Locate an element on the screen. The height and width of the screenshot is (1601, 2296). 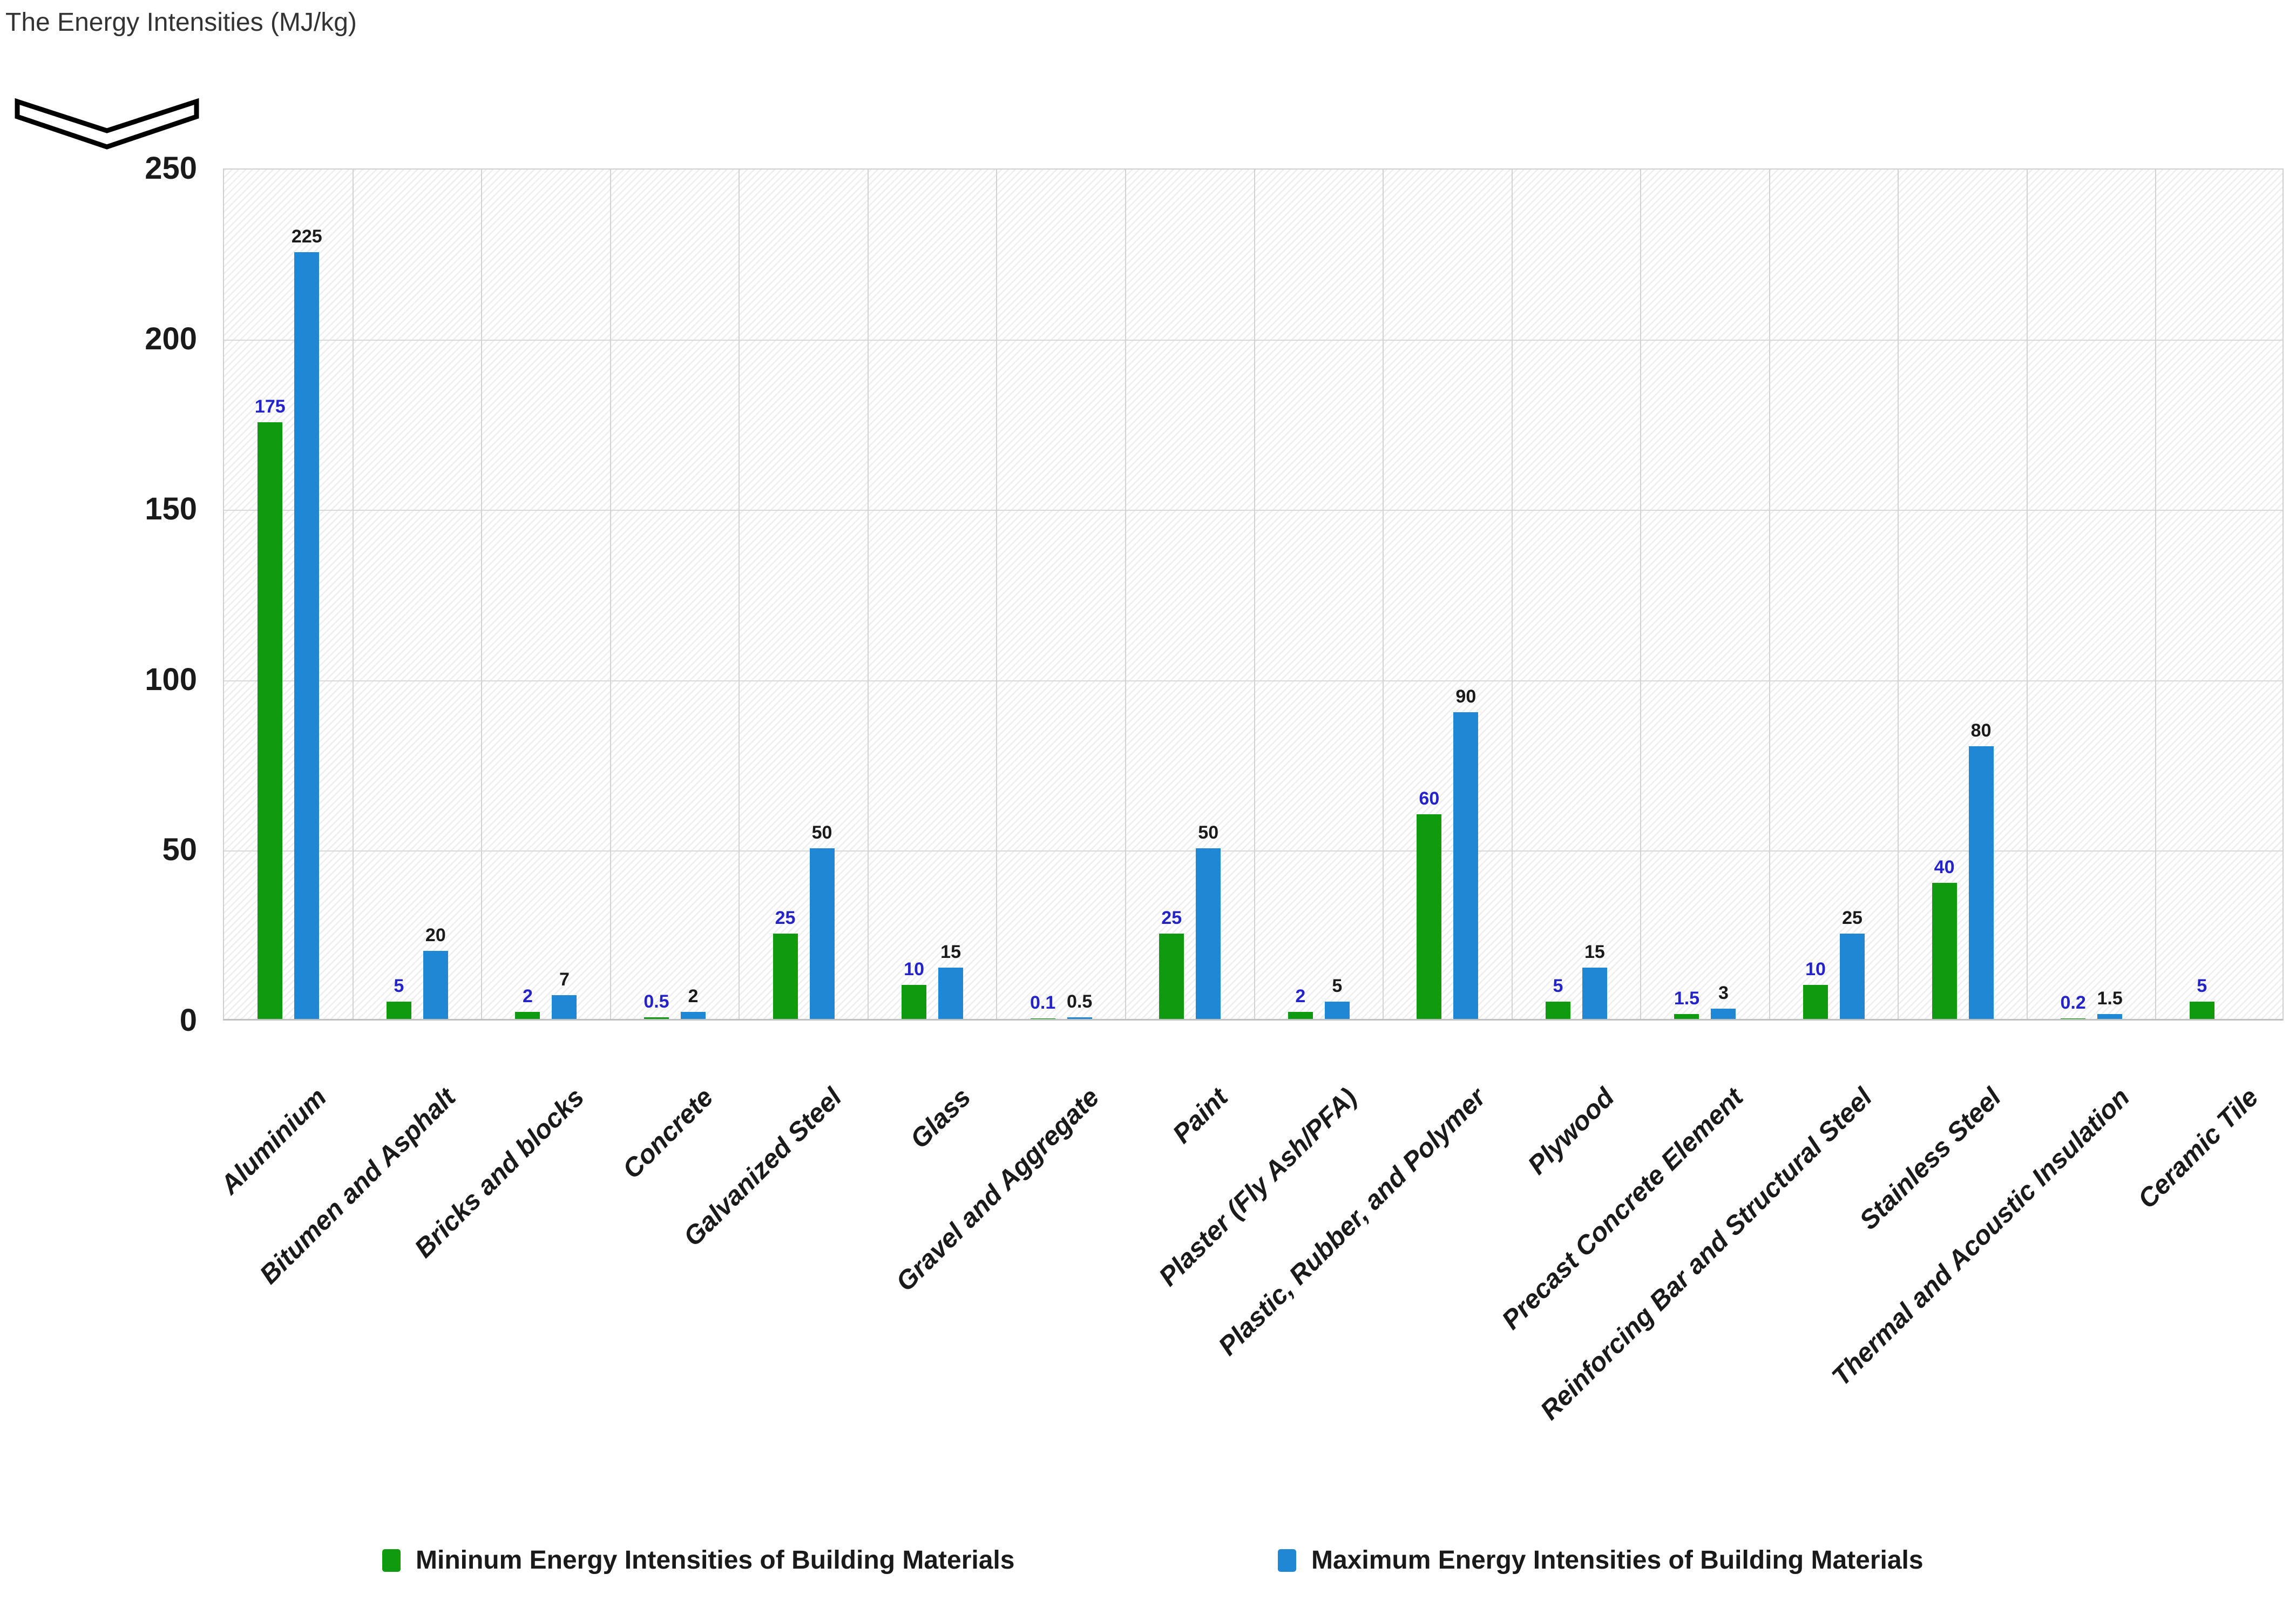
x-category-label: Paint is located at coordinates (1200, 1116).